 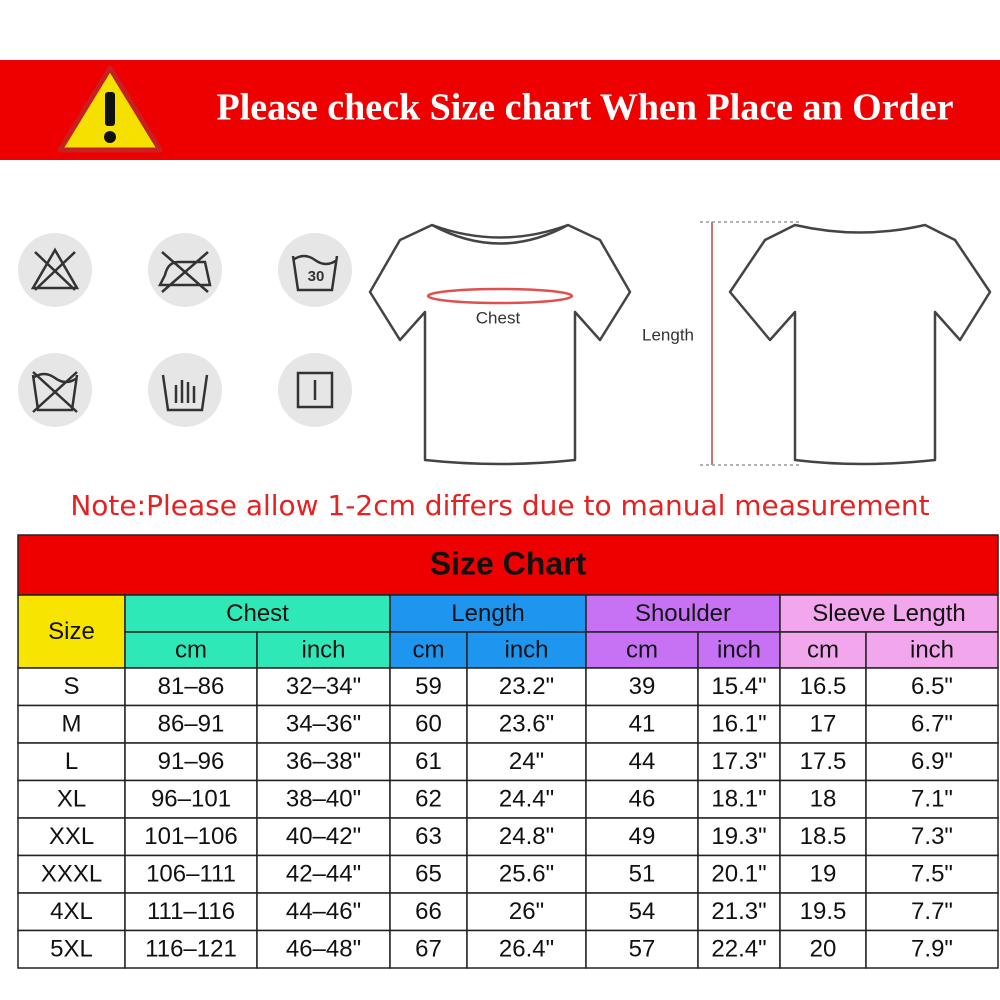 What do you see at coordinates (932, 724) in the screenshot?
I see `measure: 6.7"` at bounding box center [932, 724].